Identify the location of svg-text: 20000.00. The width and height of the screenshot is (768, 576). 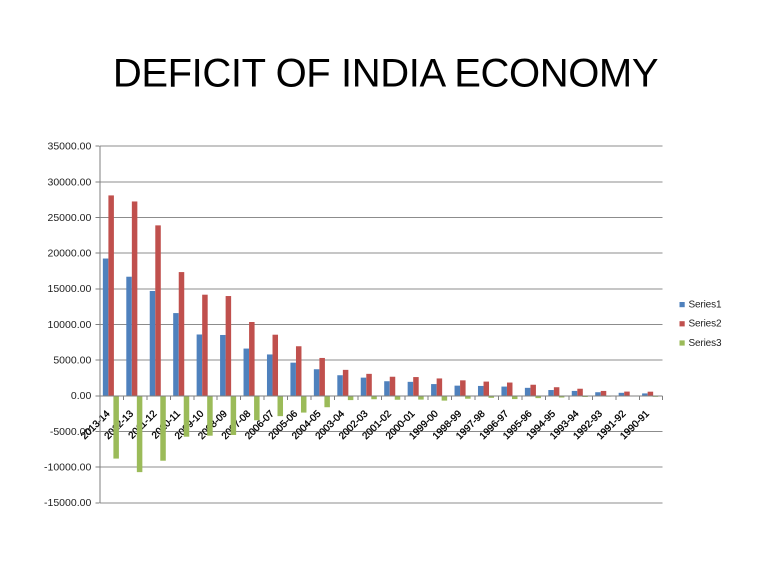
(70, 254).